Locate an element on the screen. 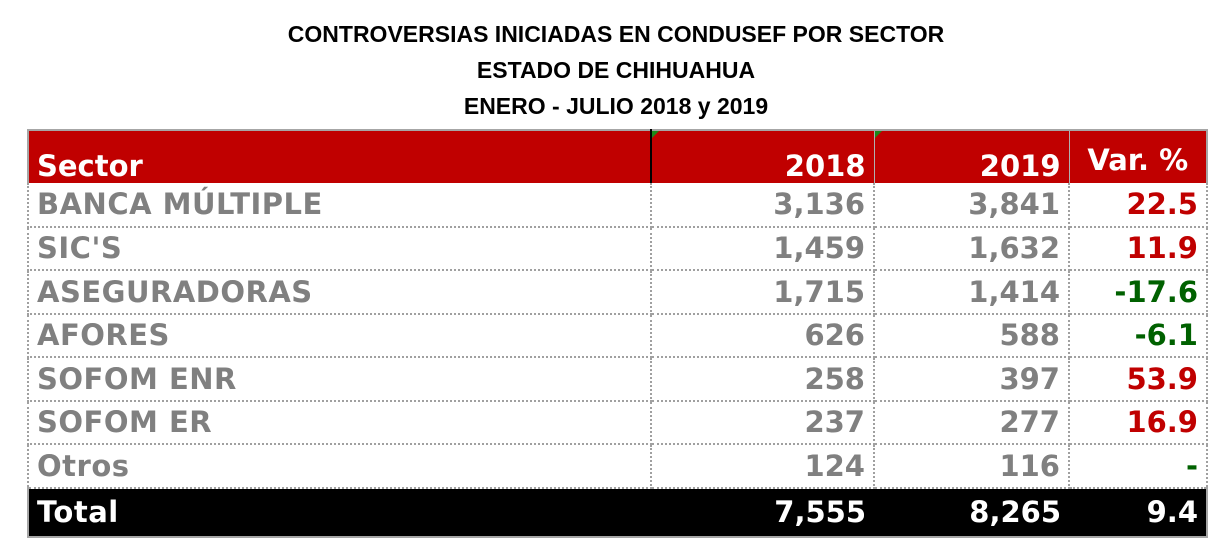 This screenshot has height=548, width=1232. header-2019: 2019 is located at coordinates (971, 156).